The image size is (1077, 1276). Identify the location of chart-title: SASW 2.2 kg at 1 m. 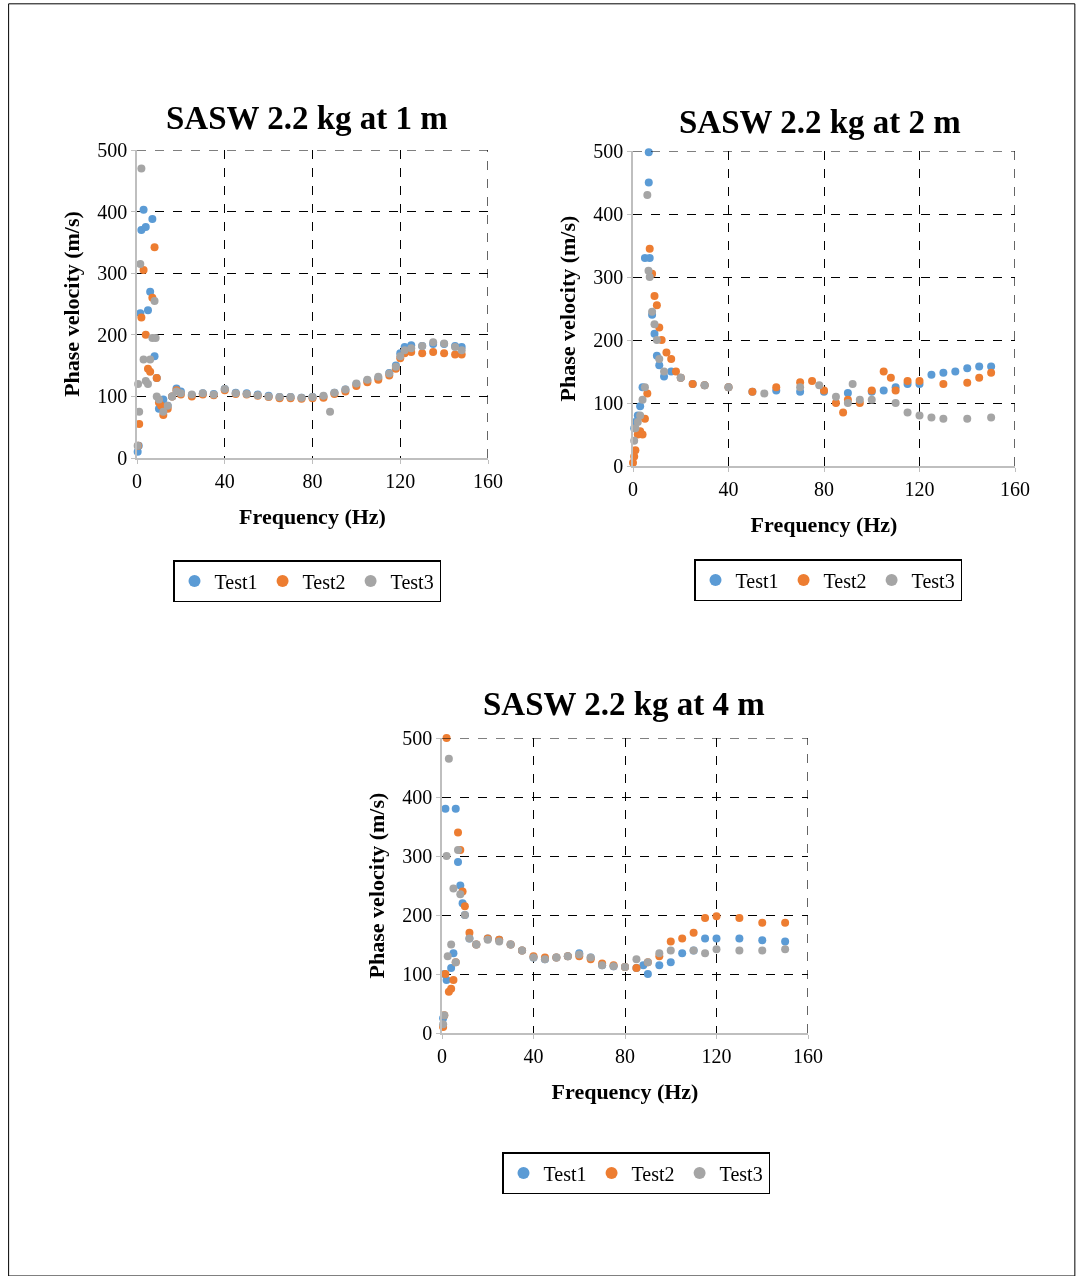
(307, 118).